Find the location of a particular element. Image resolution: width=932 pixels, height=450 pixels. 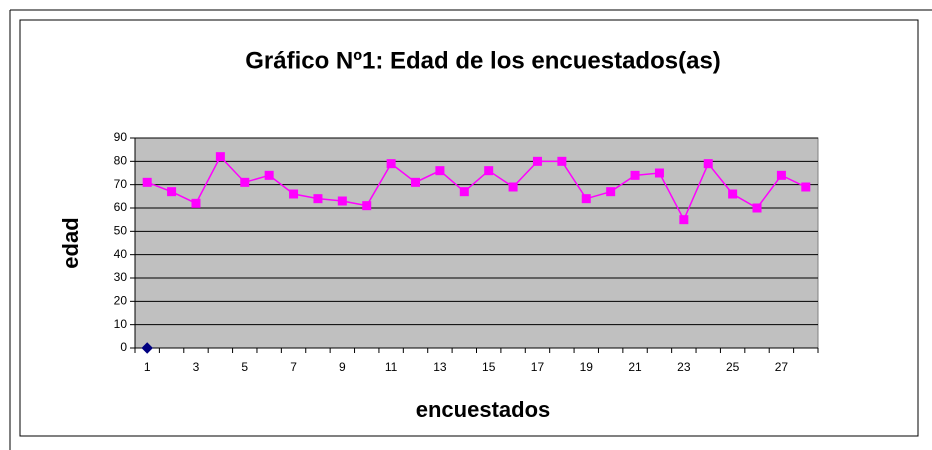

x-tick-label: 27 is located at coordinates (782, 367).